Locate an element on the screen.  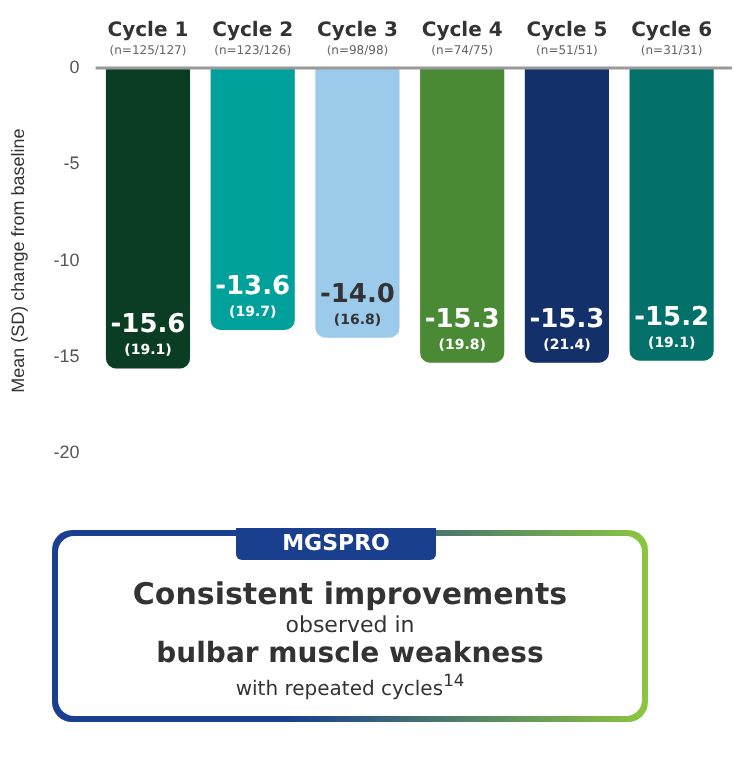
y-axis-title: Mean (SD) change from baseline is located at coordinates (17, 260).